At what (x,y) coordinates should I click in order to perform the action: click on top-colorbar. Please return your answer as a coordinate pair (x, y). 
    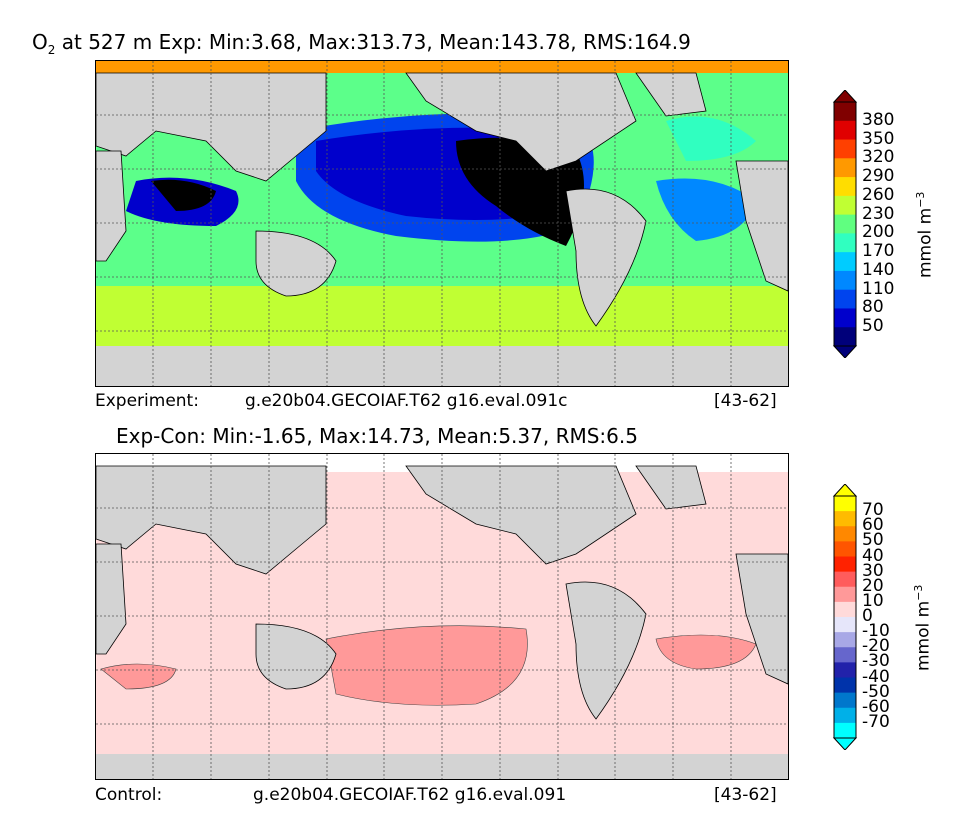
    Looking at the image, I should click on (845, 224).